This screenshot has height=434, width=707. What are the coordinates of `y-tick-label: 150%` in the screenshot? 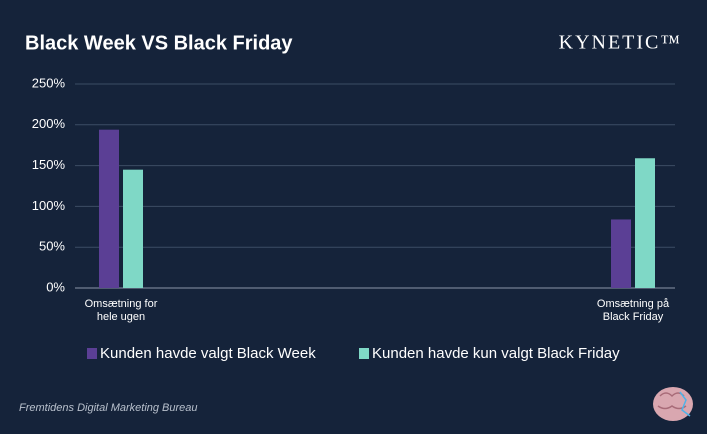 It's located at (49, 164).